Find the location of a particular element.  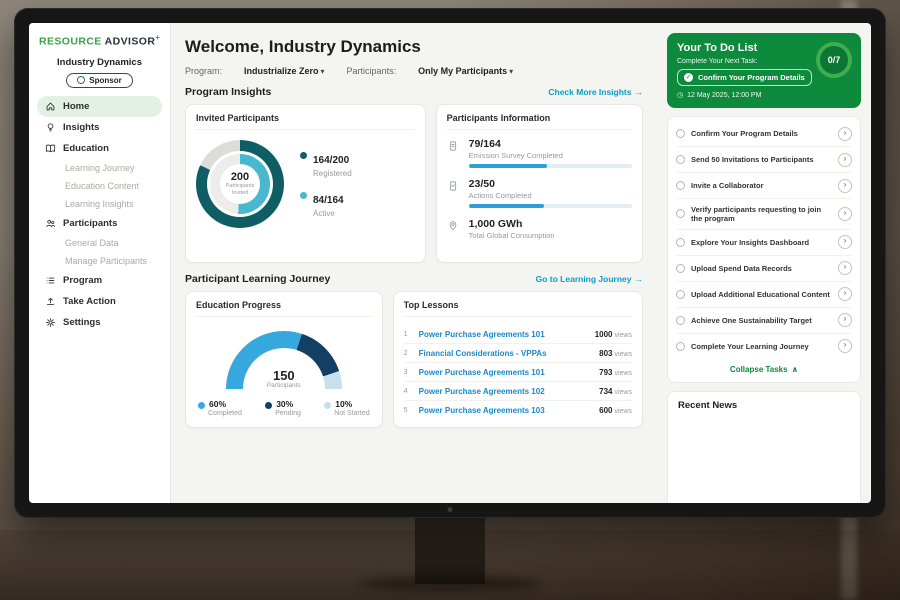

lesson-rank: 4 is located at coordinates (405, 391).